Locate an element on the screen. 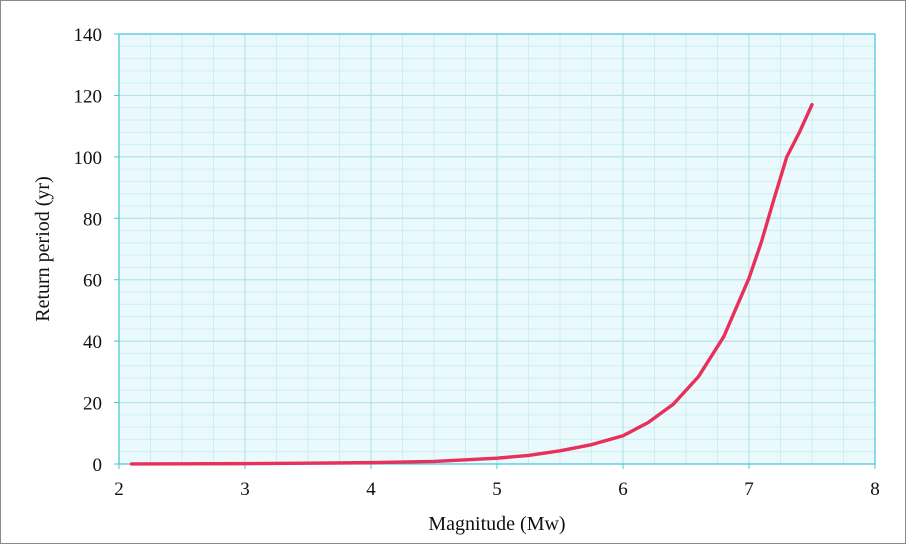  y-tick-label: 100 is located at coordinates (88, 158).